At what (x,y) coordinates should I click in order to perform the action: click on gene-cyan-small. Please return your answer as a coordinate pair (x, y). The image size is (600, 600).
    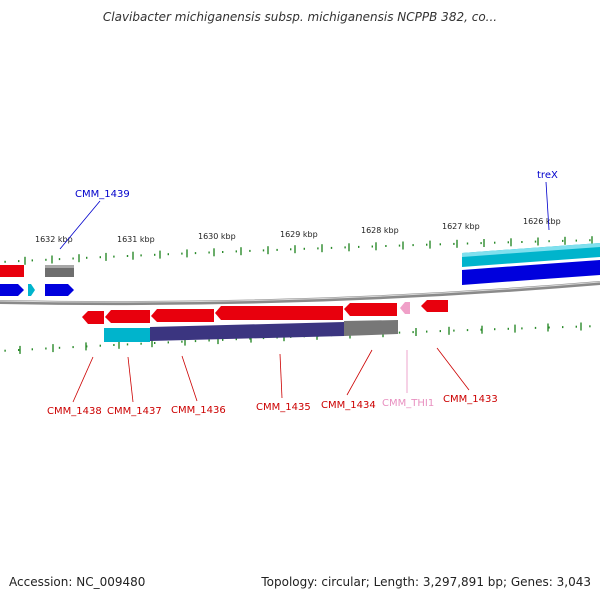
    Looking at the image, I should click on (31, 290).